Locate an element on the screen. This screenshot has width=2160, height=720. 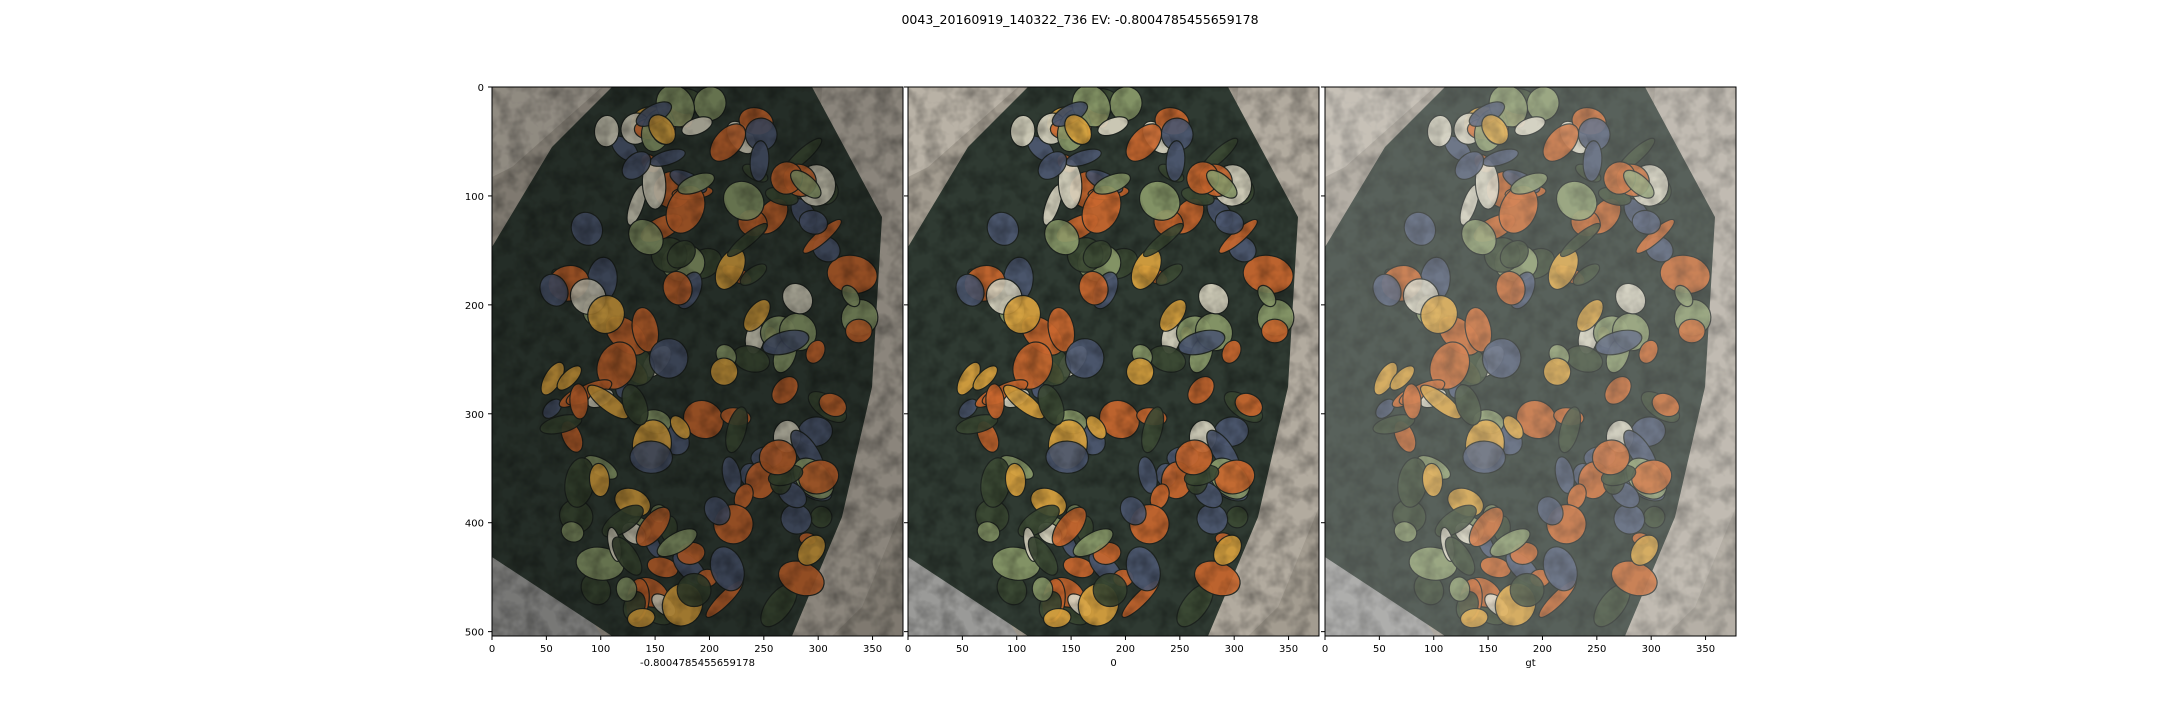
y-tick-label: 400 is located at coordinates (474, 524).